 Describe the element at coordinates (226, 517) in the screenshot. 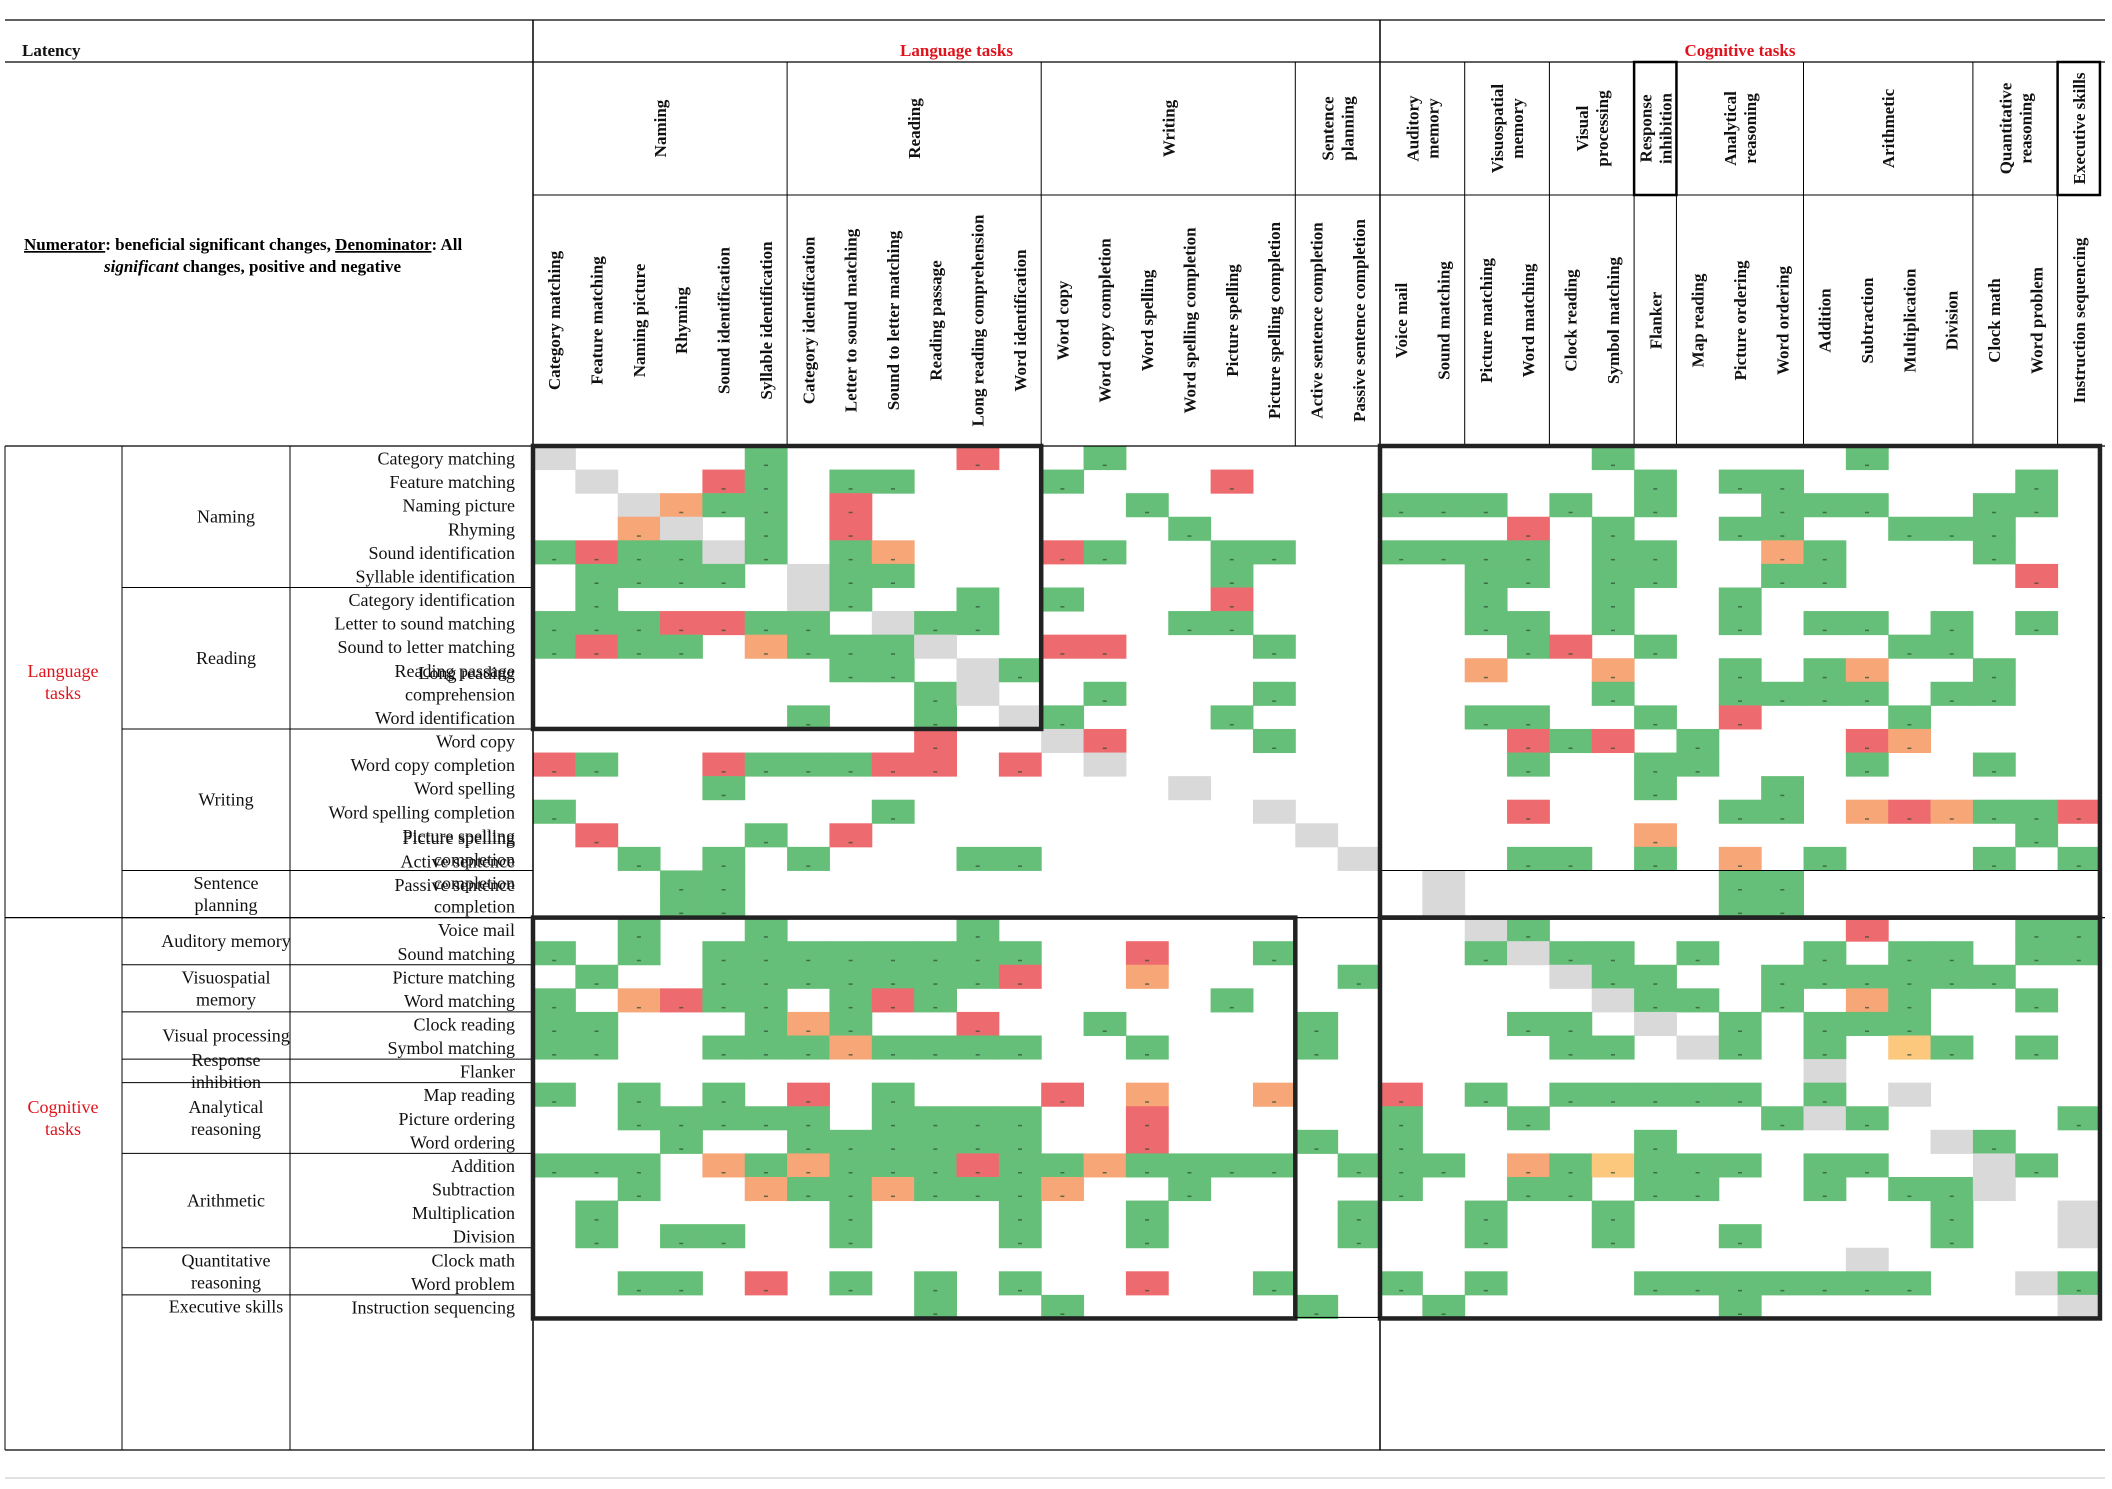

I see `row-domain-label: Naming` at that location.